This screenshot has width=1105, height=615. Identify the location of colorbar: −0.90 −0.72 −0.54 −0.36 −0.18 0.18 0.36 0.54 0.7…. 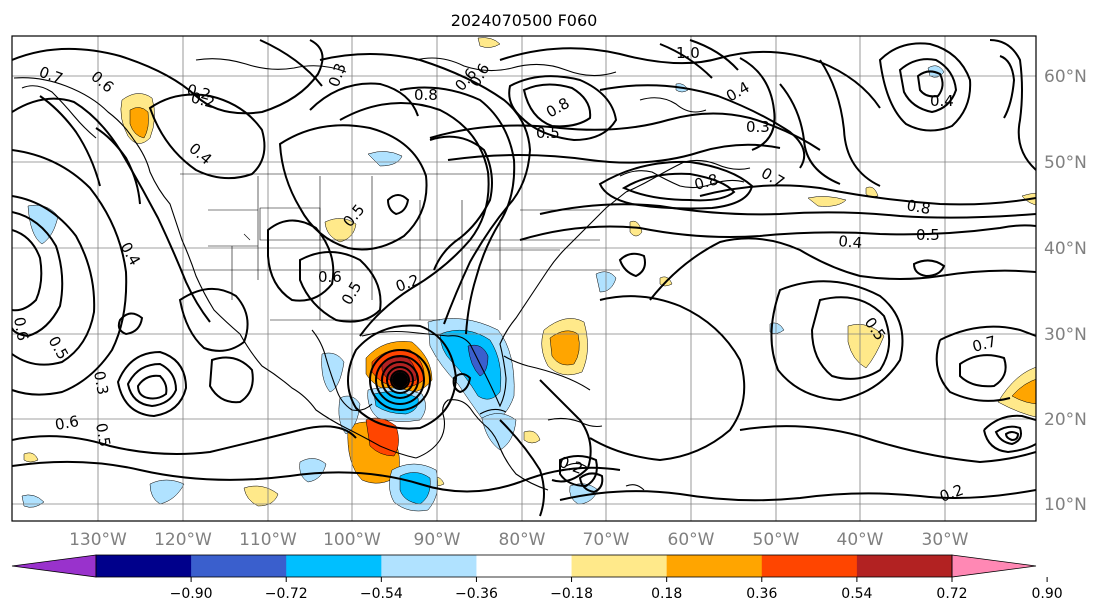
(537, 578).